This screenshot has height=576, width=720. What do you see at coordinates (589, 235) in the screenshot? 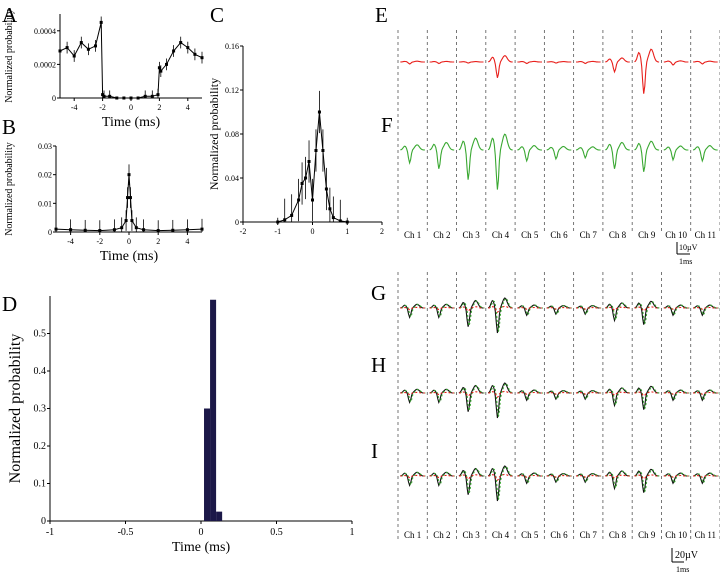
I see `panel-ef-channel-label: Ch 7` at bounding box center [589, 235].